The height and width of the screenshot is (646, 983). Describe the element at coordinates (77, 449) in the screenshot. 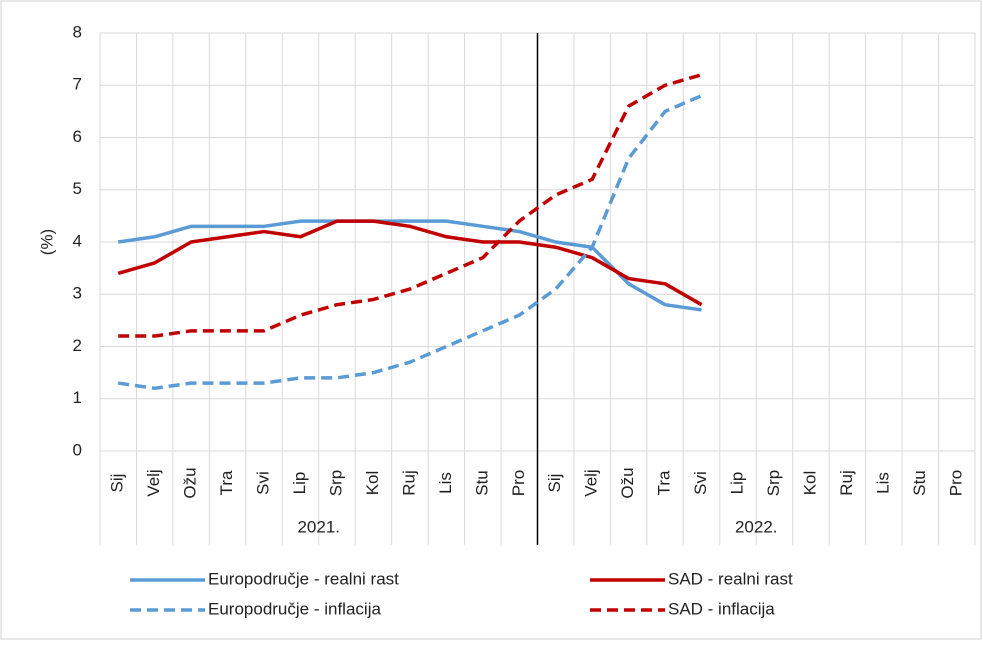

I see `y-tick-label: 0` at that location.